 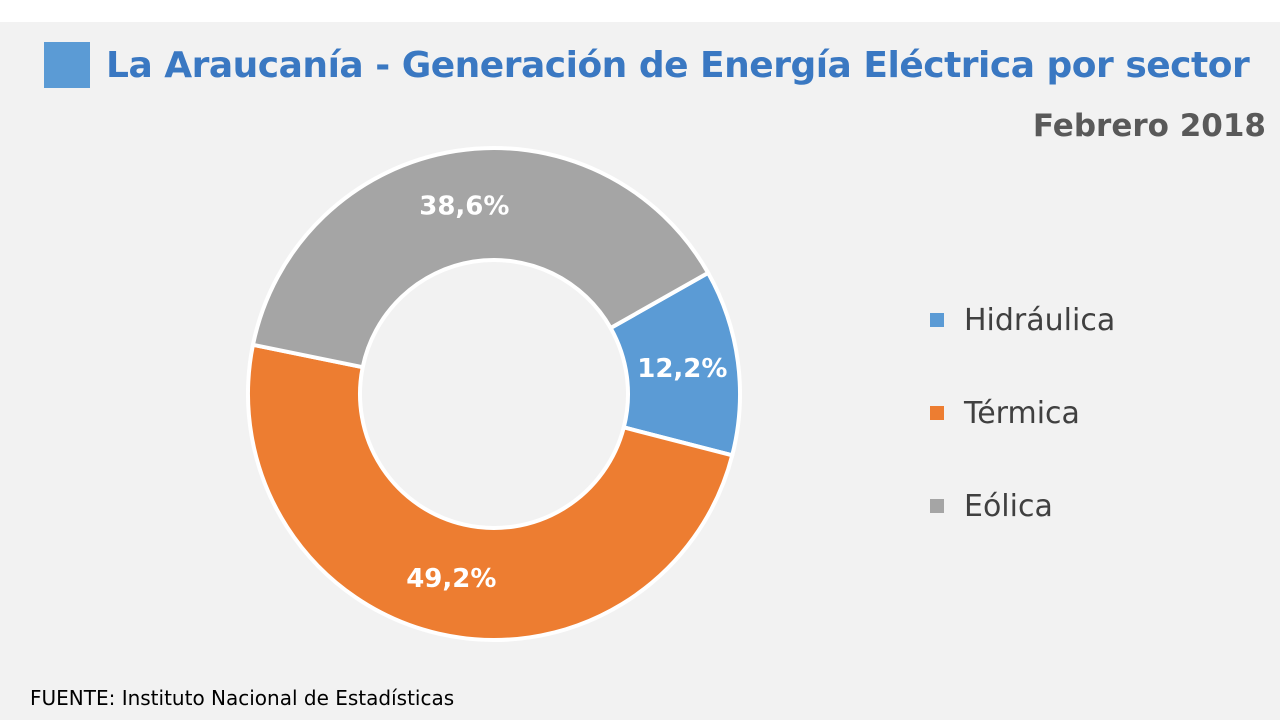 I want to click on legend: Hidráulica Térmica Eólica, so click(x=1022, y=435).